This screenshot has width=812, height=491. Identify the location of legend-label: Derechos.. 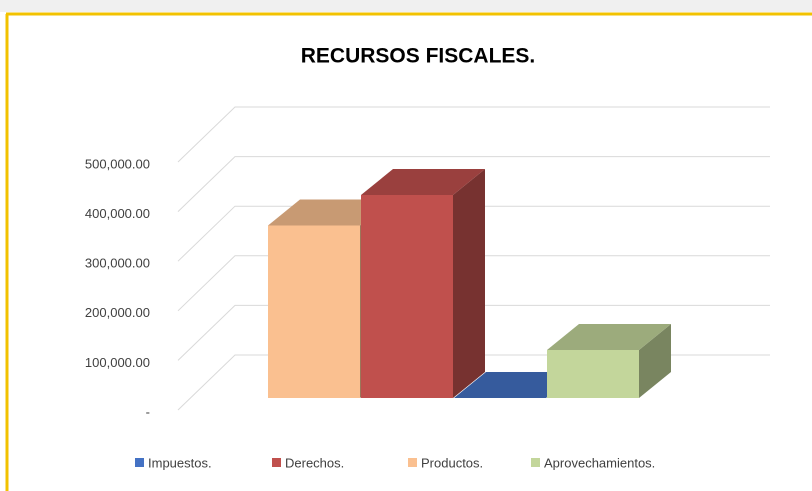
(314, 462).